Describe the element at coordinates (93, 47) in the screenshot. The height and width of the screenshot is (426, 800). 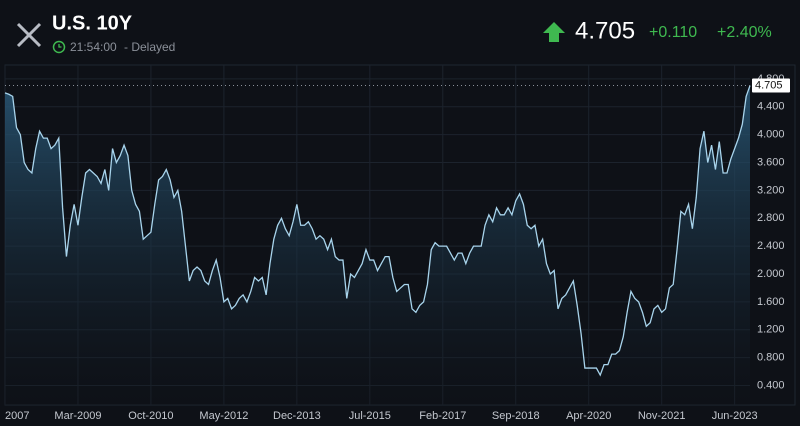
I see `quote-time: 21:54:00` at that location.